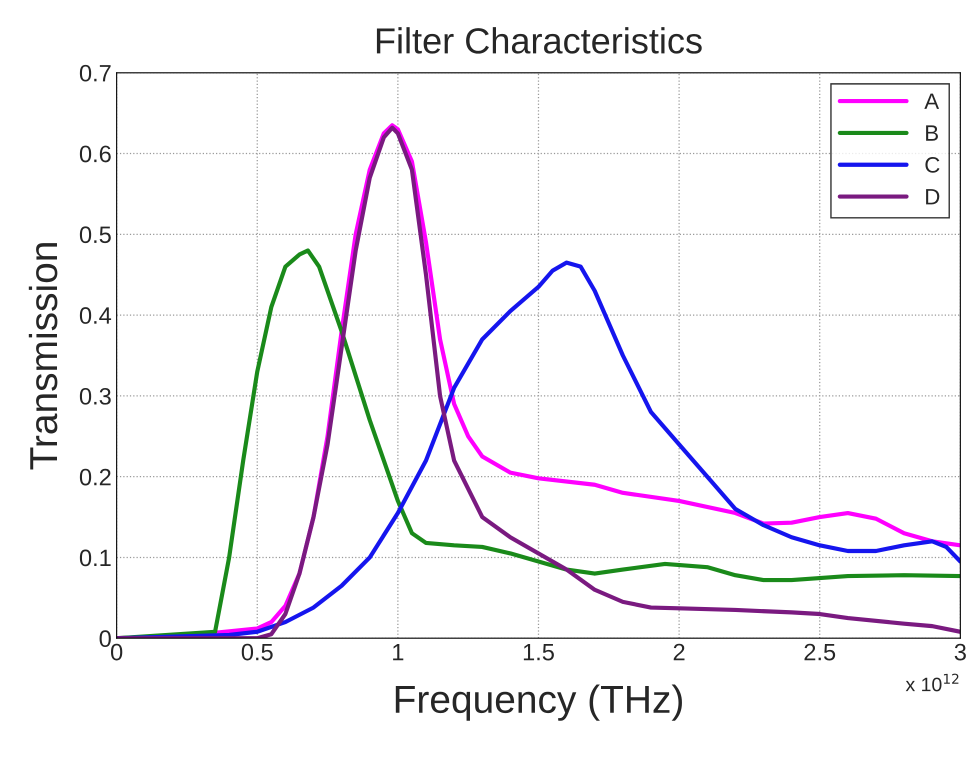 This screenshot has height=758, width=972. What do you see at coordinates (398, 652) in the screenshot?
I see `x-tick-label: 1` at bounding box center [398, 652].